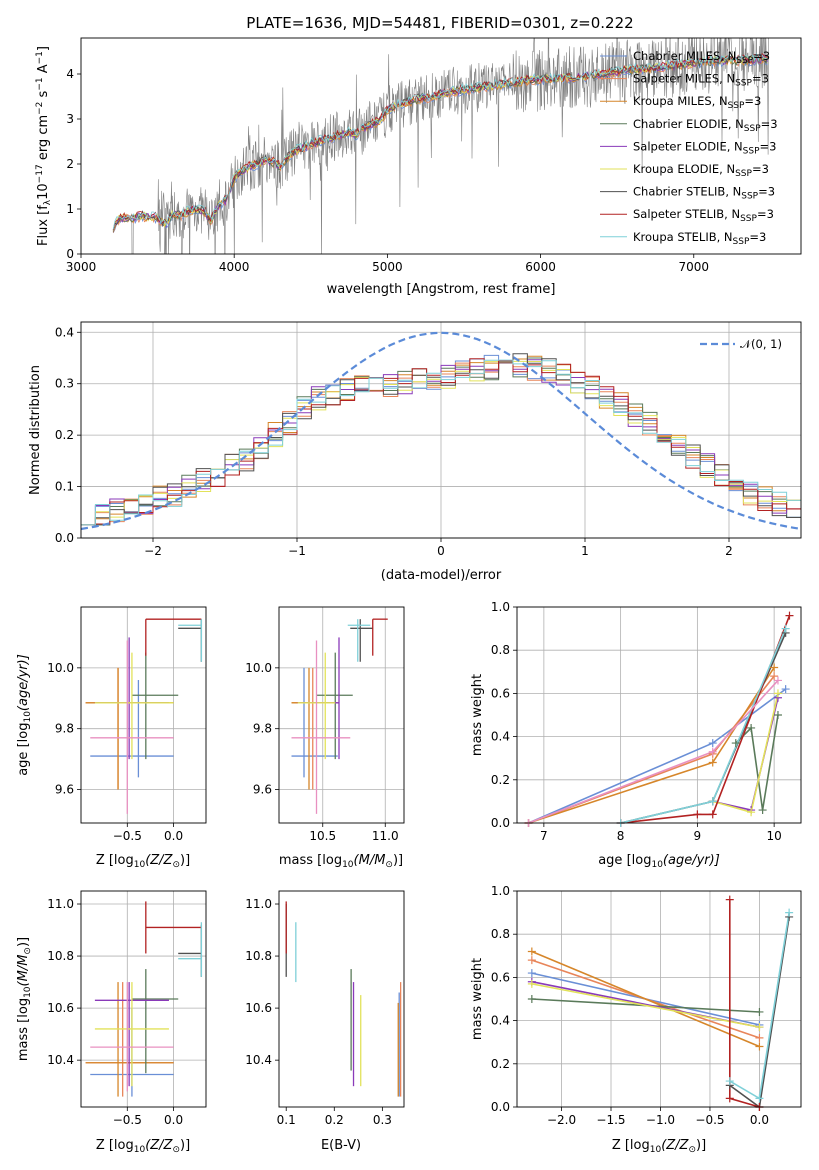  I want to click on legend-entry: Kroupa MILES, NSSP=3, so click(697, 102).